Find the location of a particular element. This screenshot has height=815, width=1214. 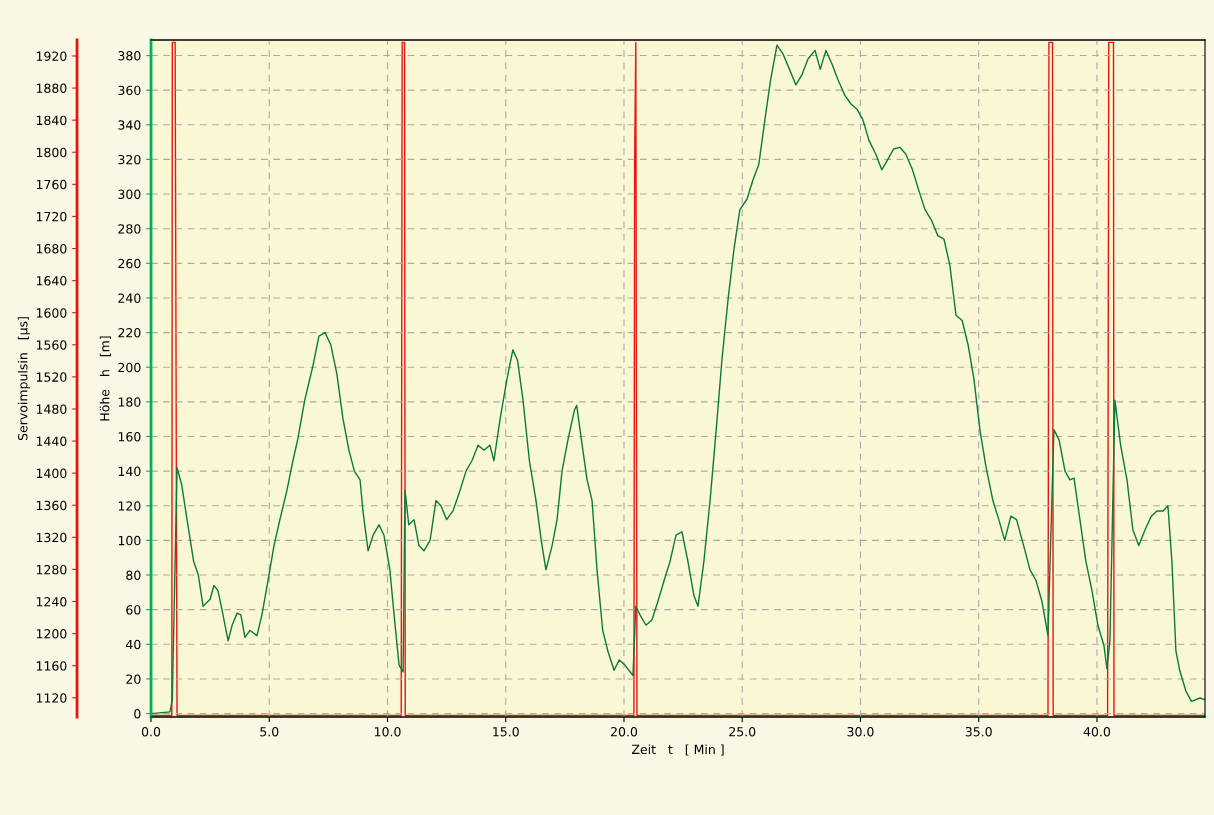

y-tick-label: 20 is located at coordinates (133, 679).